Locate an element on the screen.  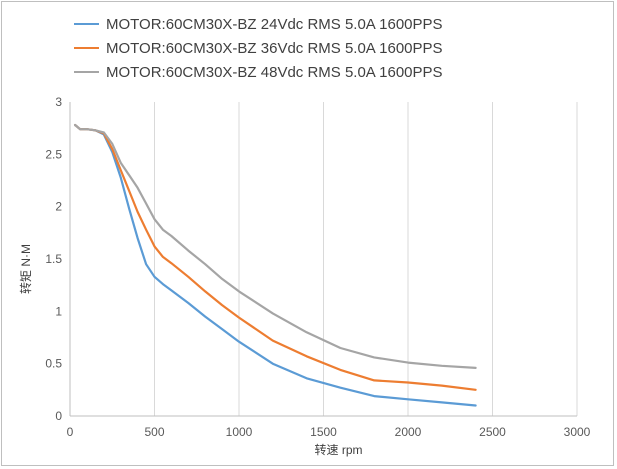
legend-label-1: MOTOR:60CM30X-BZ 24Vdc RMS 5.0A 1600PPS is located at coordinates (274, 24).